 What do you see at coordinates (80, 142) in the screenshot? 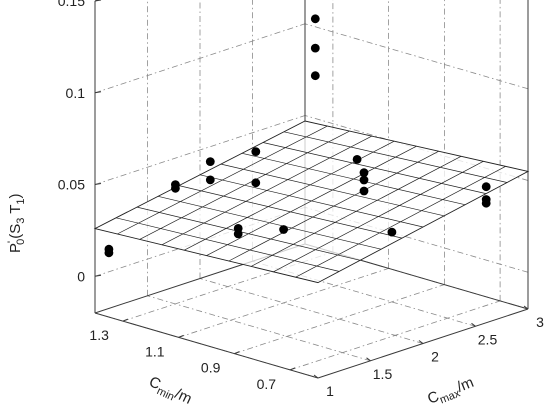
I see `z-axis-ticks: 0 0.05 0.1 0.15` at bounding box center [80, 142].